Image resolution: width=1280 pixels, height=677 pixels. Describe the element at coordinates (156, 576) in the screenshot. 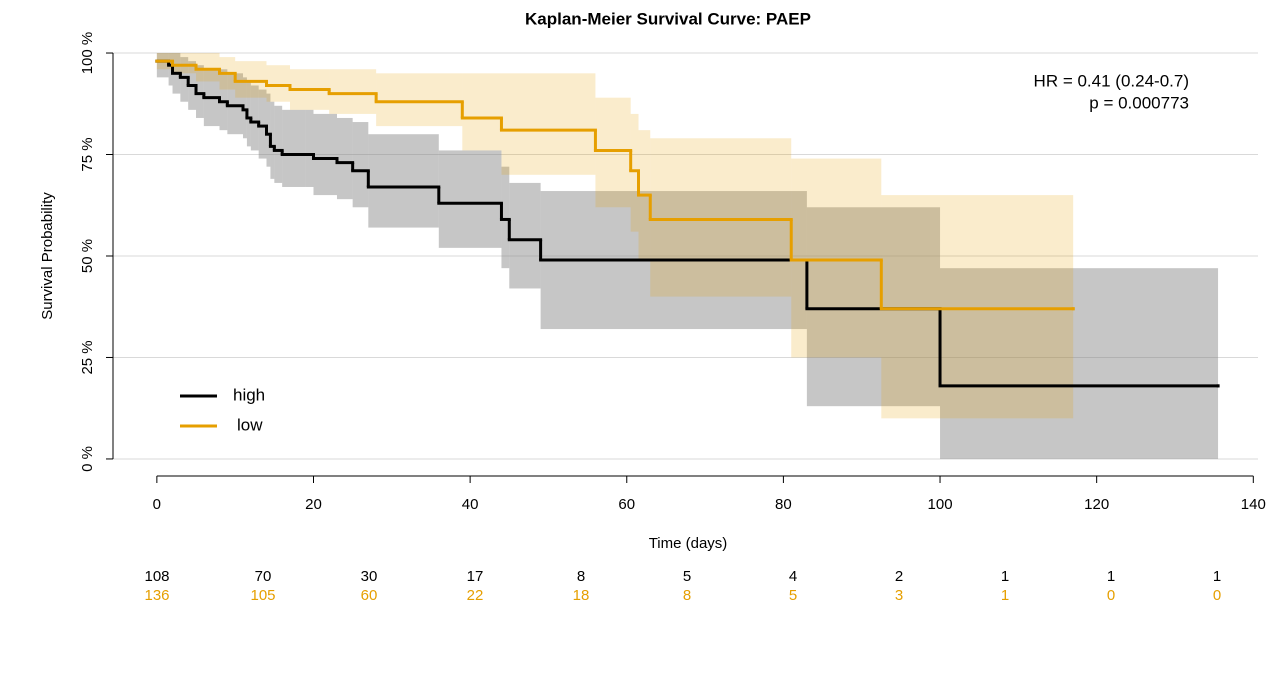

I see `risk-count: 108` at that location.